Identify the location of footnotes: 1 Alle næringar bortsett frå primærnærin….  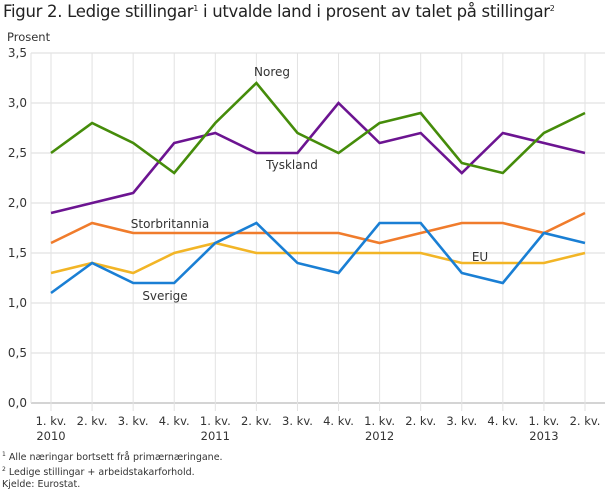
(112, 470).